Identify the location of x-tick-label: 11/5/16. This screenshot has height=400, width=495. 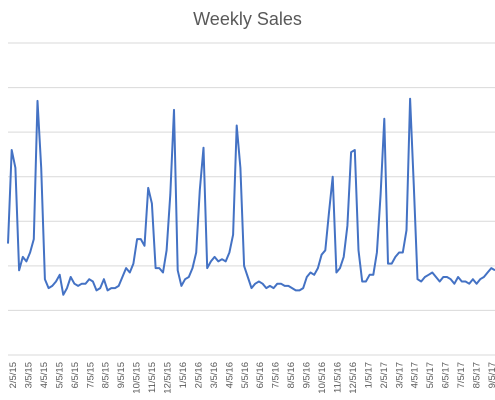
(338, 377).